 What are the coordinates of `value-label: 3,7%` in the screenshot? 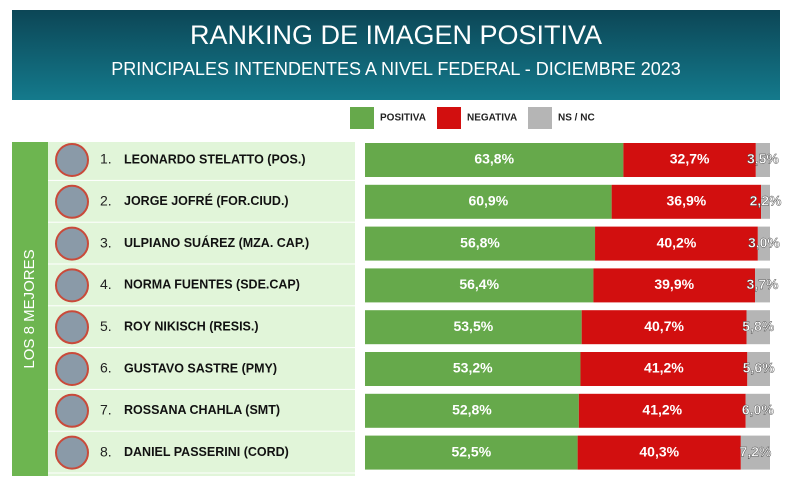 It's located at (763, 284).